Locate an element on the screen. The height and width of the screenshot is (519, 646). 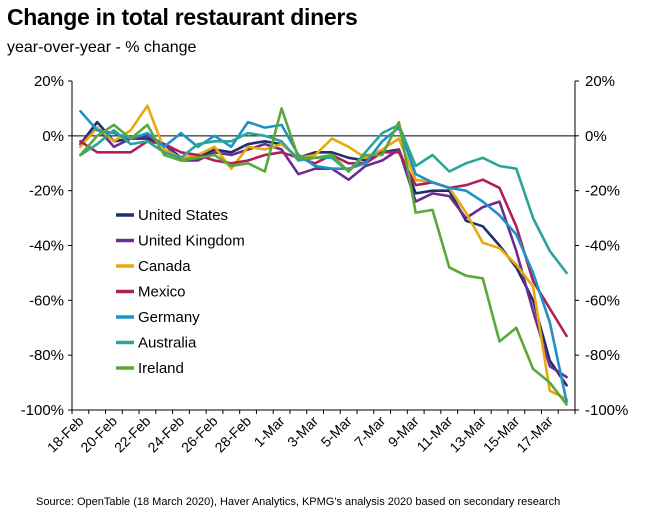
x-tick-label: 22-Feb is located at coordinates (132, 434).